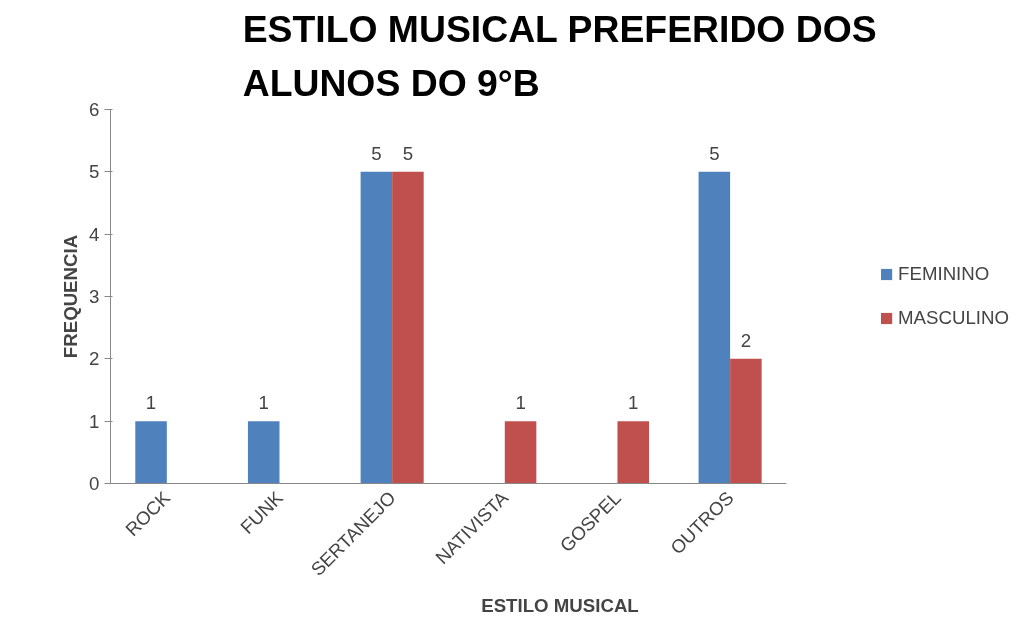  I want to click on x-axis-title: ESTILO MUSICAL, so click(560, 606).